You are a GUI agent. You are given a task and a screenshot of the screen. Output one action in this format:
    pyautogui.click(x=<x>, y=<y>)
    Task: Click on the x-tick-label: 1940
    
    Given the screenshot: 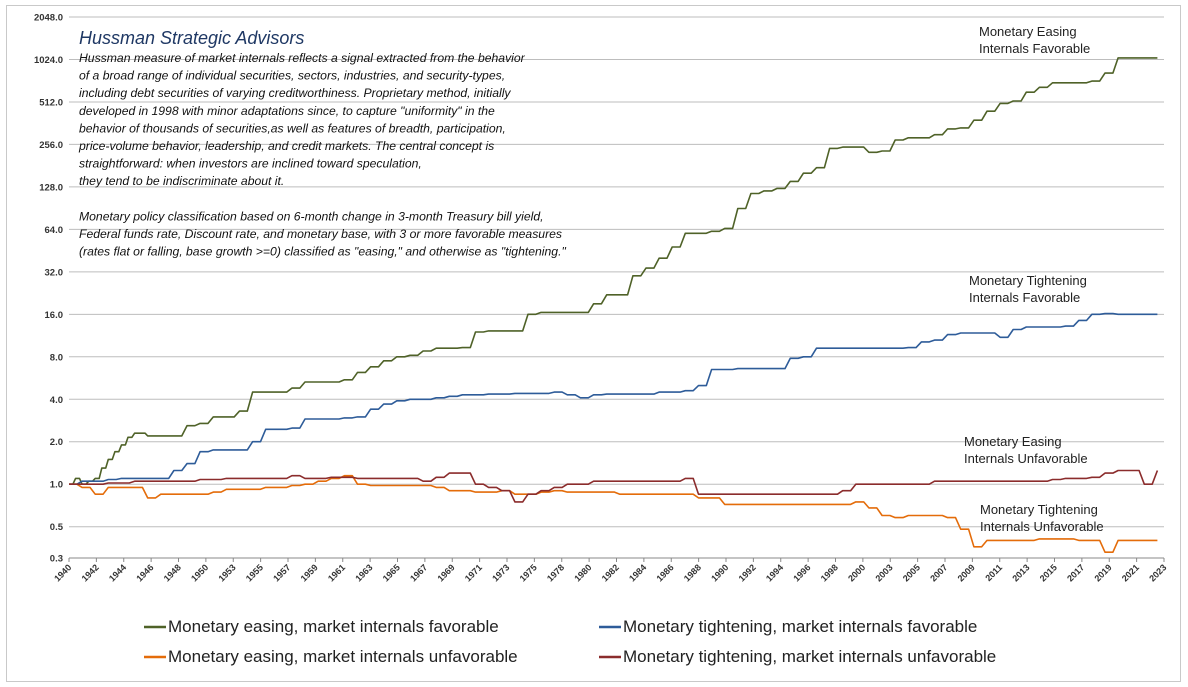 What is the action you would take?
    pyautogui.click(x=62, y=572)
    